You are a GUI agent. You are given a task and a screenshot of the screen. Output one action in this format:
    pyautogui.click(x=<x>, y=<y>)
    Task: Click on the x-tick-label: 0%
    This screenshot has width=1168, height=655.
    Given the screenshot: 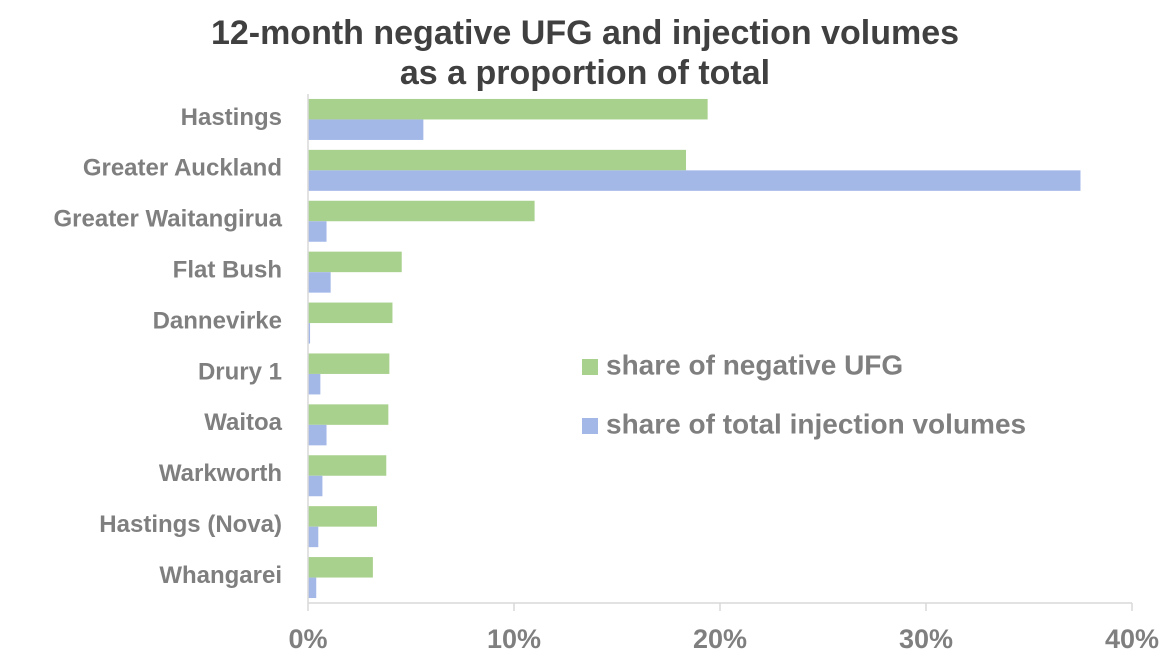 What is the action you would take?
    pyautogui.click(x=307, y=639)
    